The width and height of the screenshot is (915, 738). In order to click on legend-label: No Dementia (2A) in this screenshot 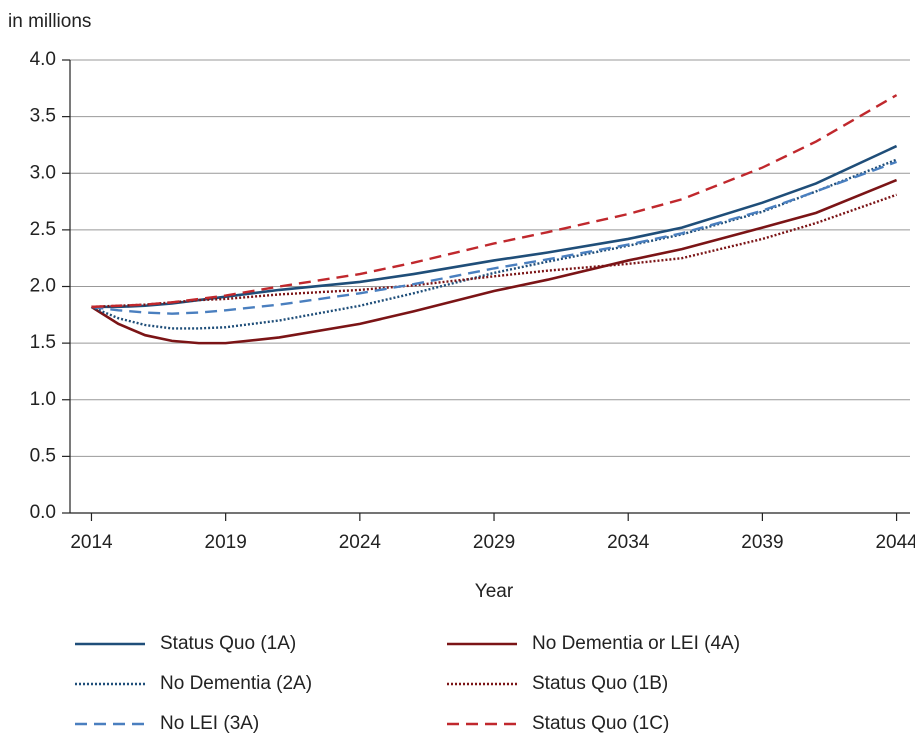, I will do `click(236, 683)`.